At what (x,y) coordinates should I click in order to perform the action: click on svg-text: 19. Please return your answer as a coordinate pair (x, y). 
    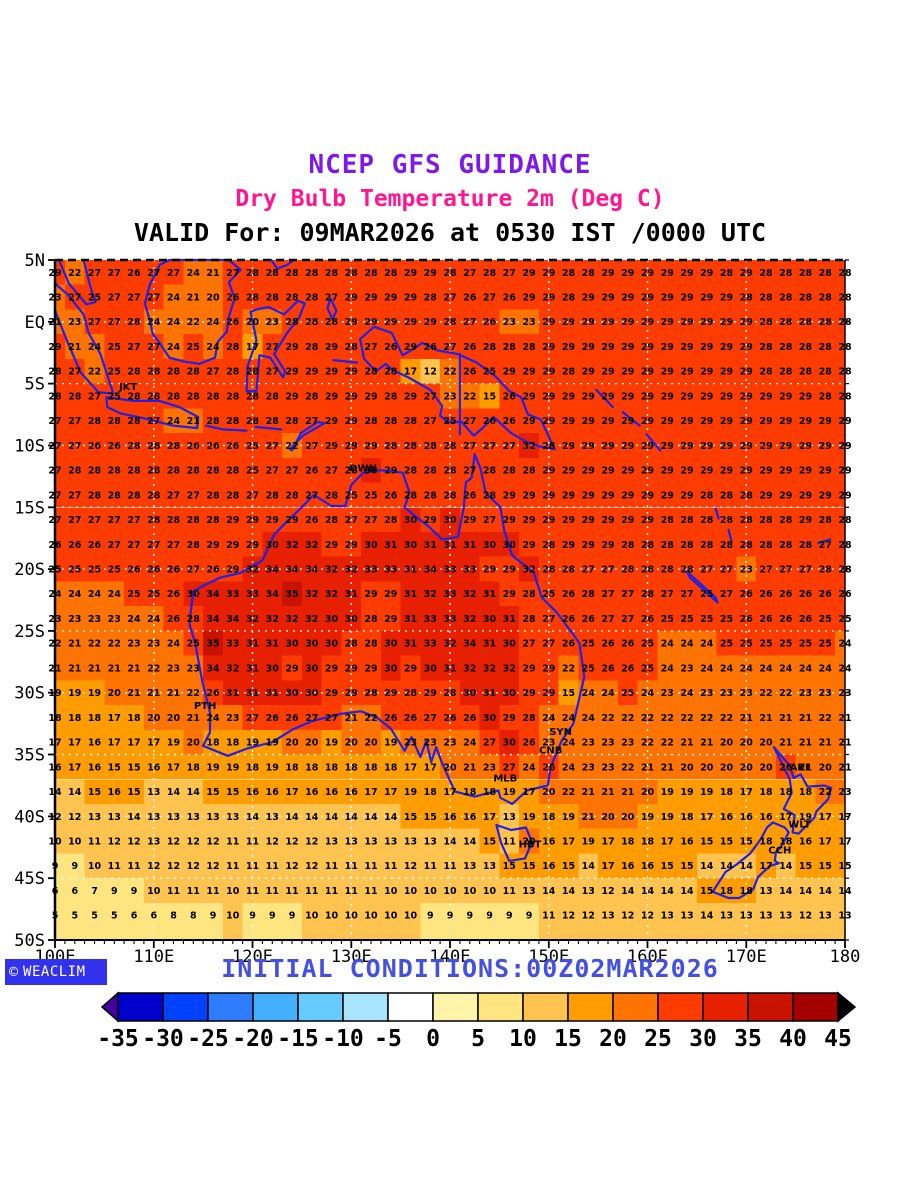
    Looking at the image, I should click on (272, 743).